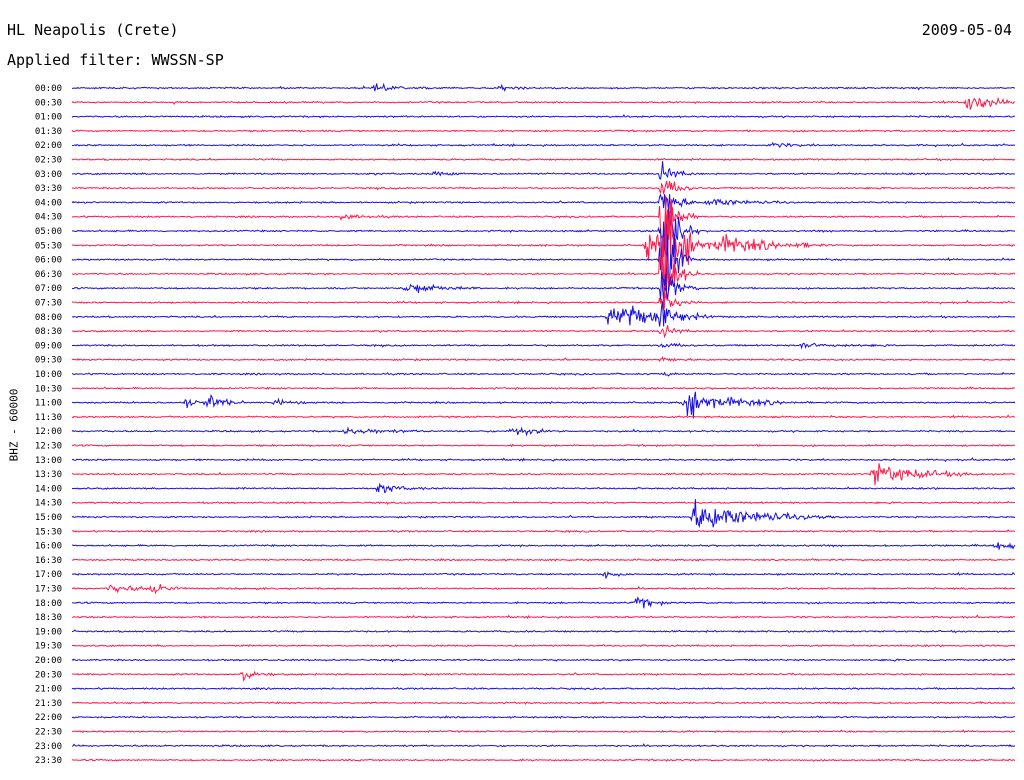 The height and width of the screenshot is (780, 1024). I want to click on trace-row-2000, so click(543, 660).